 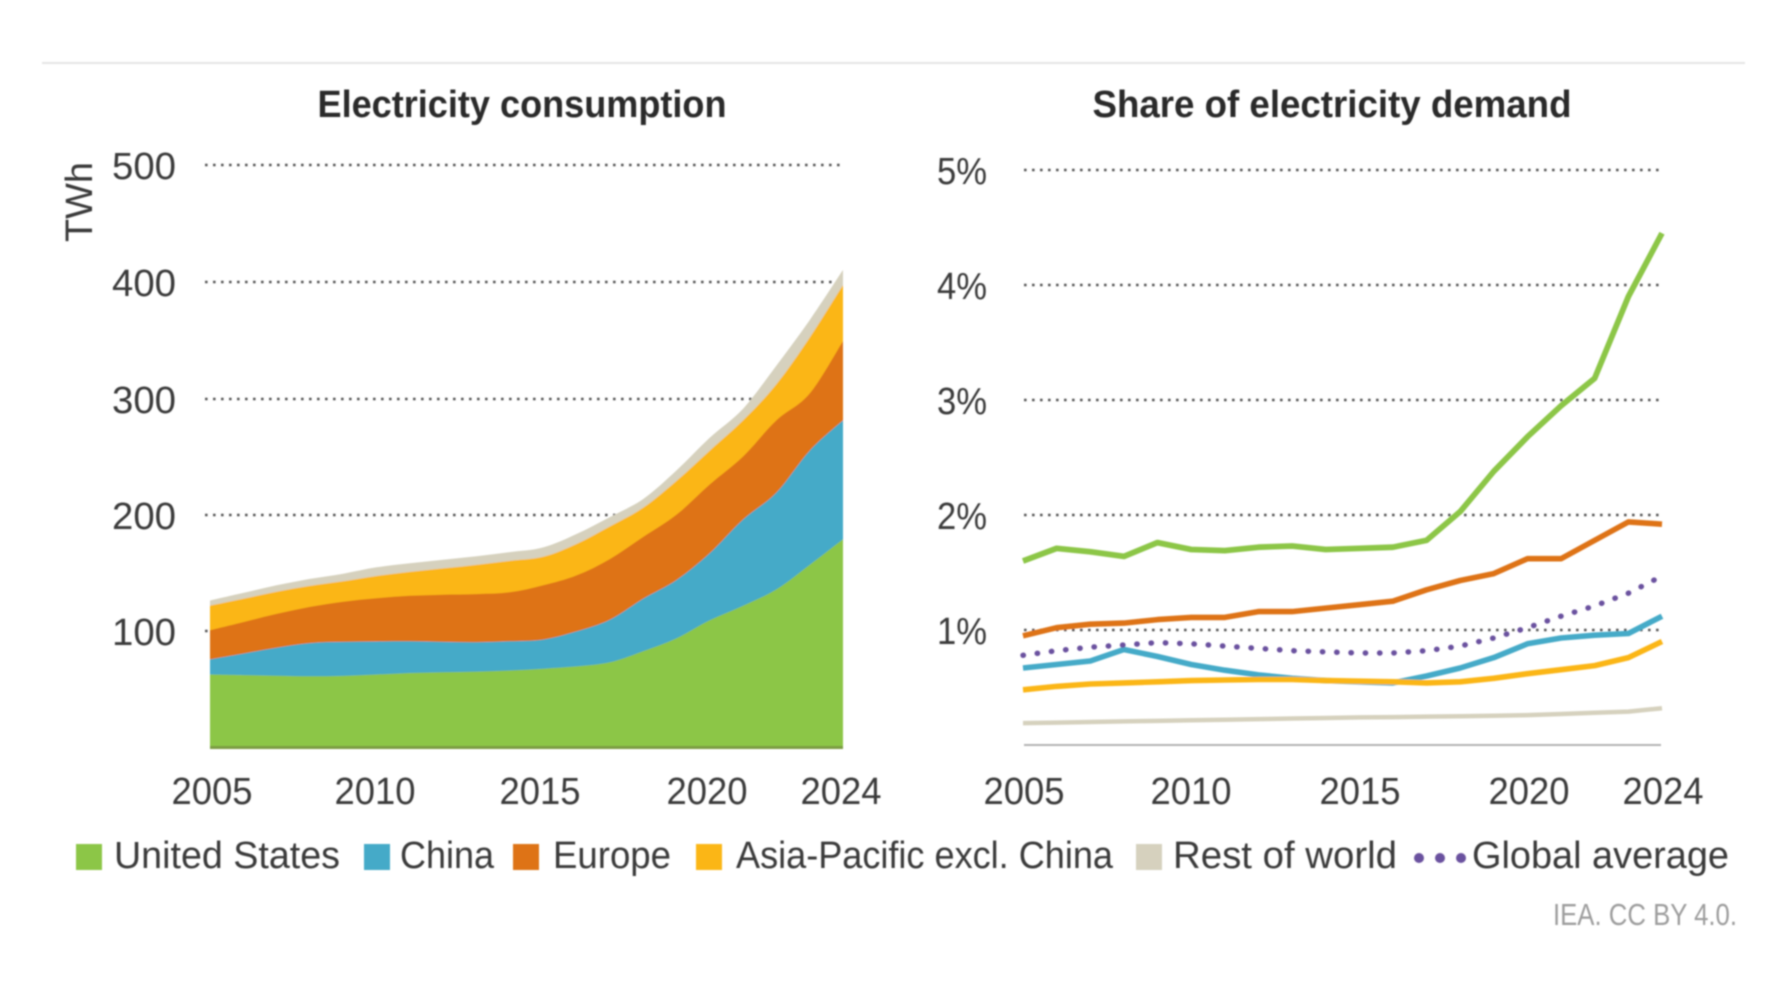 I want to click on svg-text: 1%, so click(x=962, y=632).